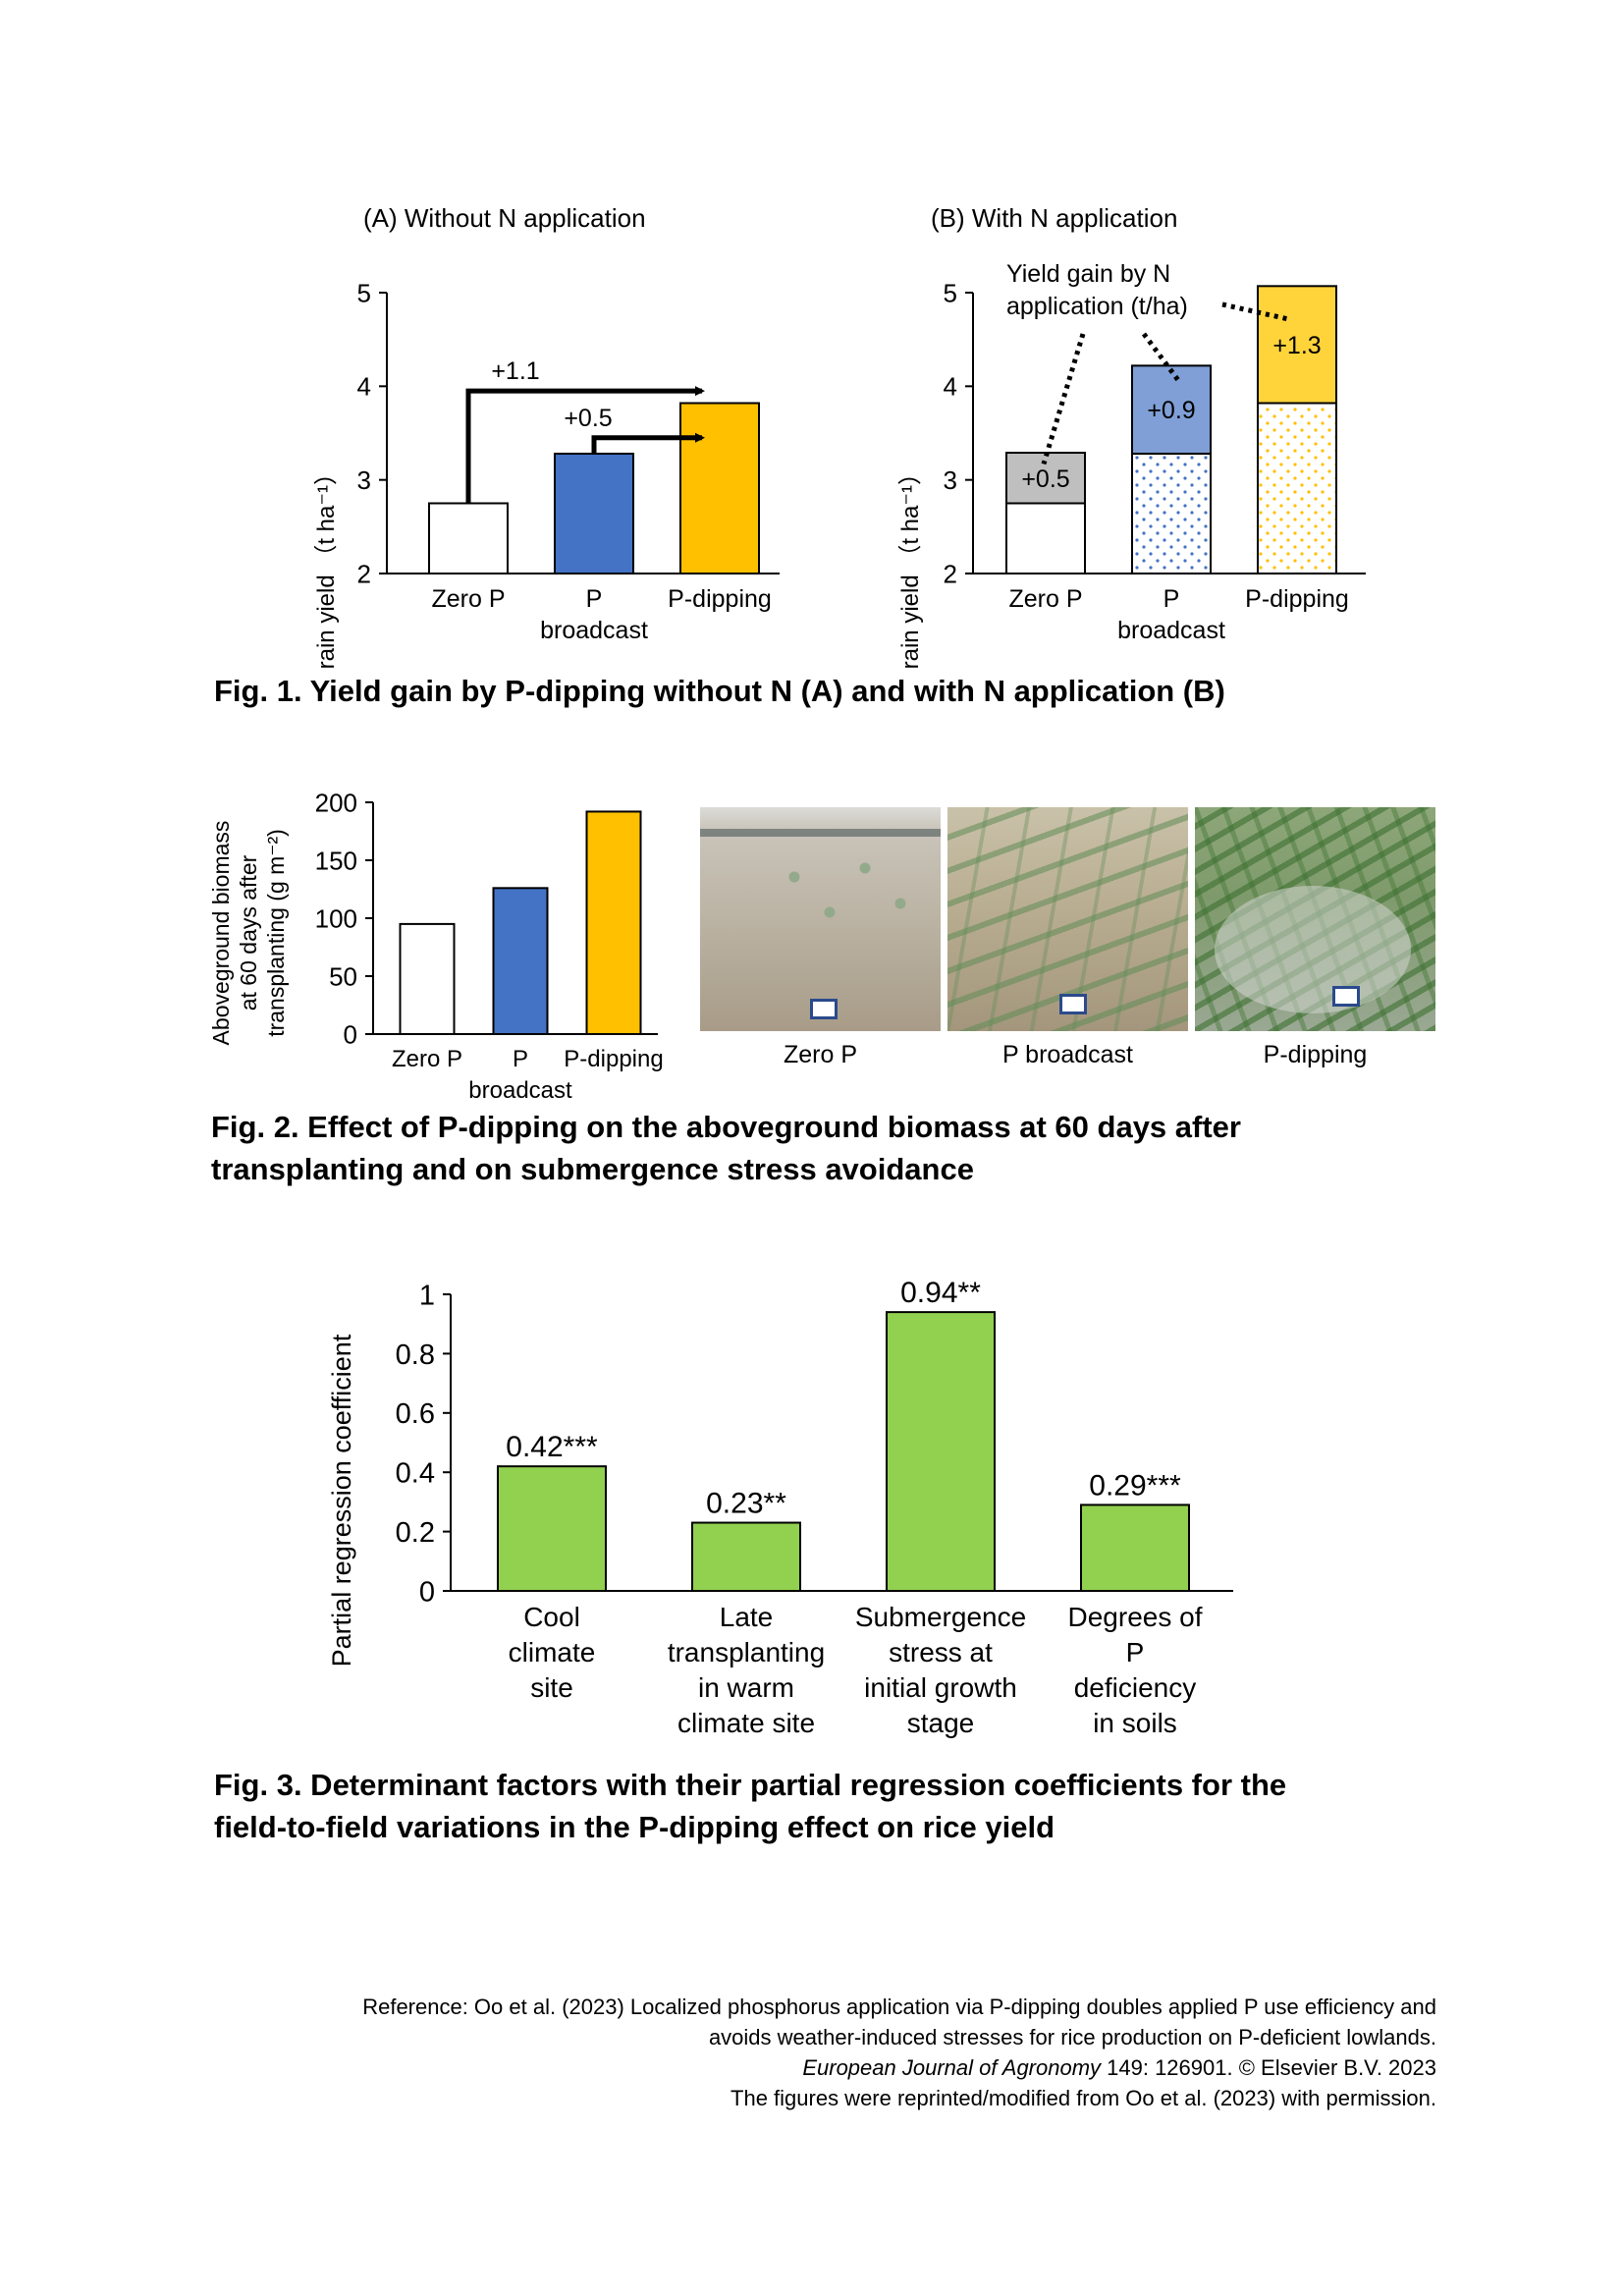  What do you see at coordinates (820, 833) in the screenshot?
I see `photo-zero-p-channel` at bounding box center [820, 833].